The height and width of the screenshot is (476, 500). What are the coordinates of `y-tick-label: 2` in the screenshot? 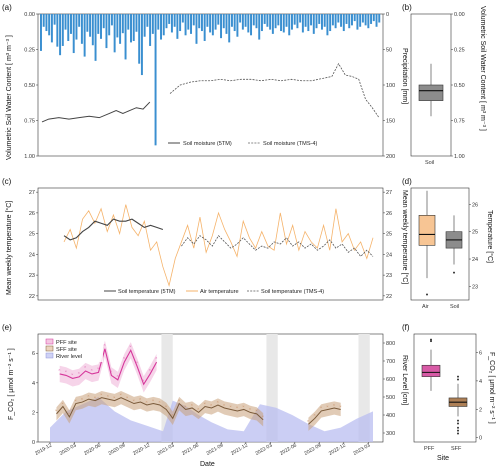 It's located at (480, 410).